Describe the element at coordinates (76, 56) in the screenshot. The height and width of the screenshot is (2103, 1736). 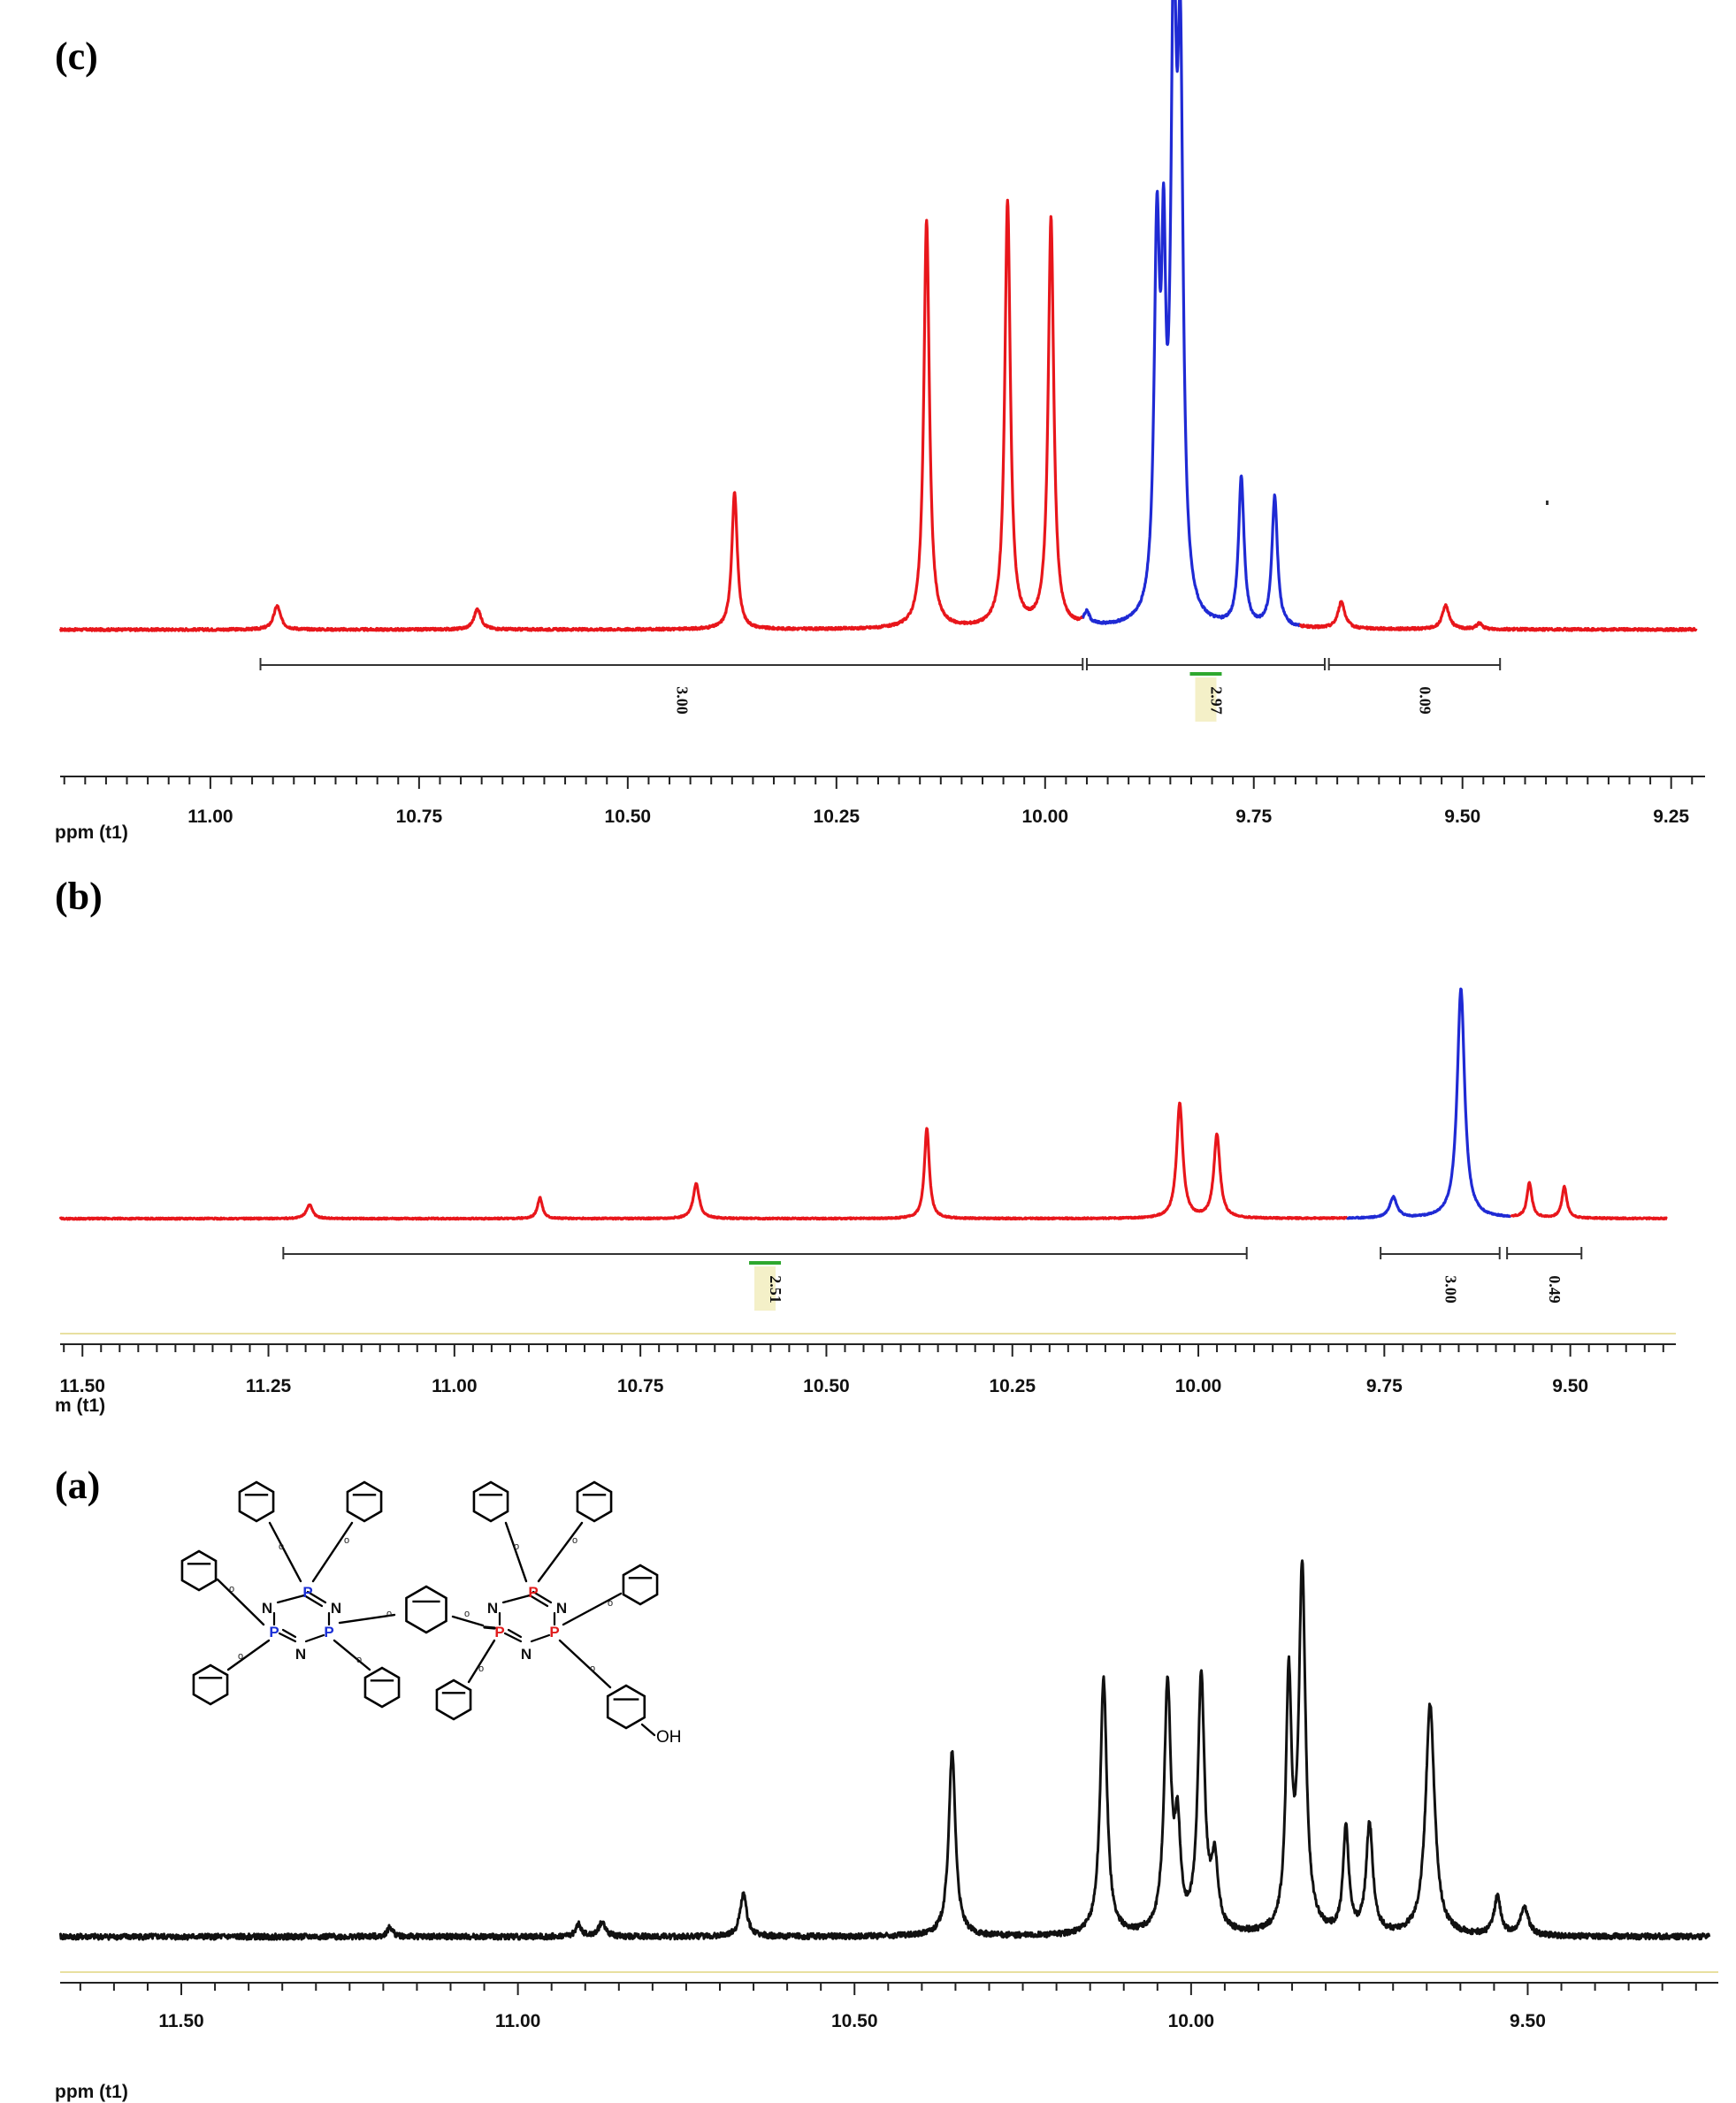
I see `panel-c-label: (c)` at that location.